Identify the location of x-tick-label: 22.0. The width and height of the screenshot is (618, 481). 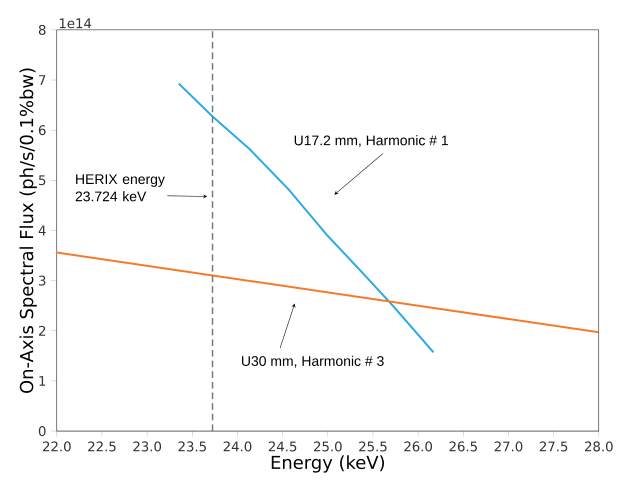
(56, 446).